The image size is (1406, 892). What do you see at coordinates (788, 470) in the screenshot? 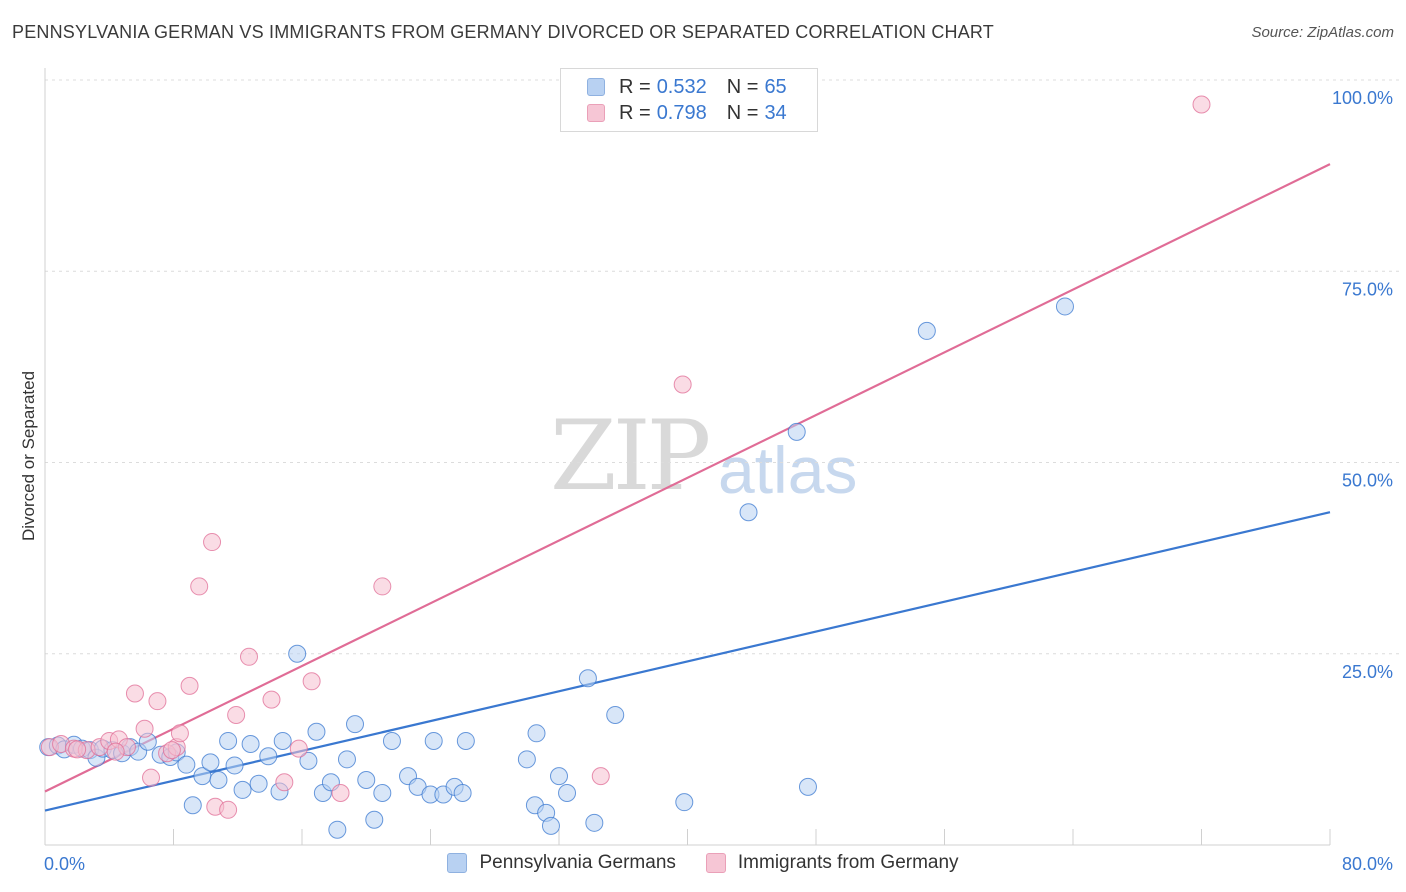
I see `watermark-atlas: atlas` at bounding box center [788, 470].